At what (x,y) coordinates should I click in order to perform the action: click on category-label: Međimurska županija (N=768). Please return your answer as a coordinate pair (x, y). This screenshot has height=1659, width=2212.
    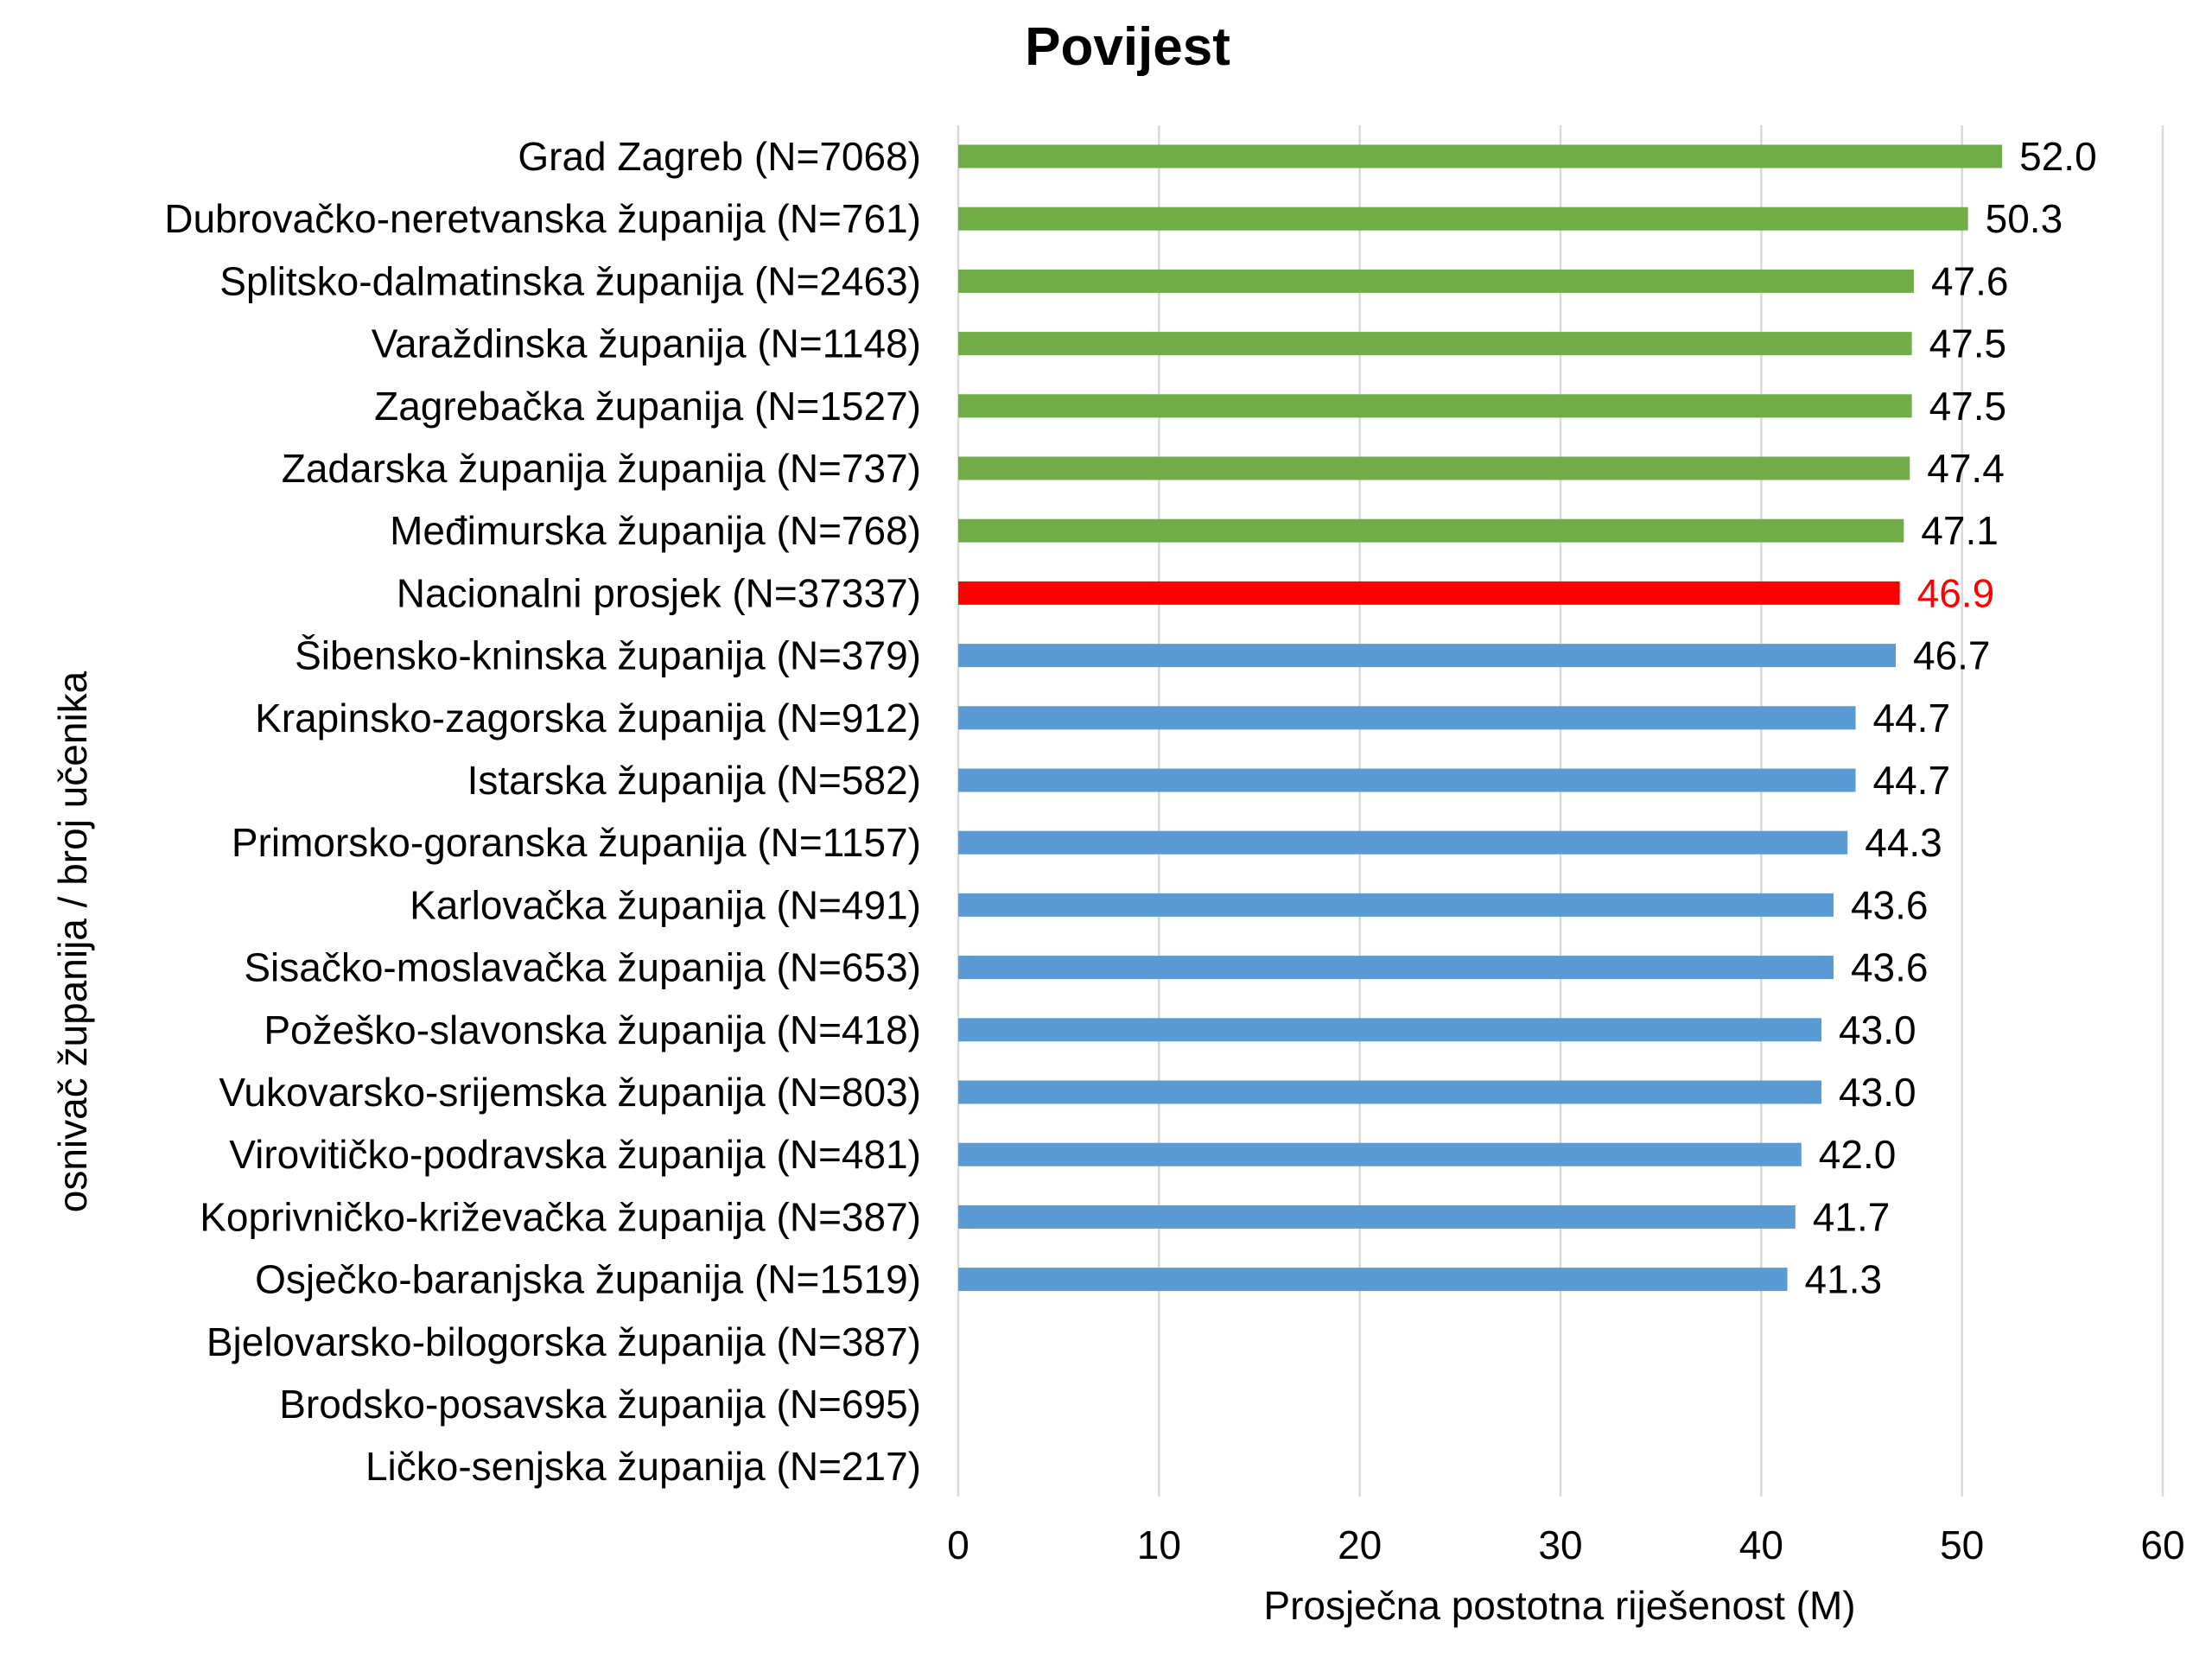
    Looking at the image, I should click on (655, 530).